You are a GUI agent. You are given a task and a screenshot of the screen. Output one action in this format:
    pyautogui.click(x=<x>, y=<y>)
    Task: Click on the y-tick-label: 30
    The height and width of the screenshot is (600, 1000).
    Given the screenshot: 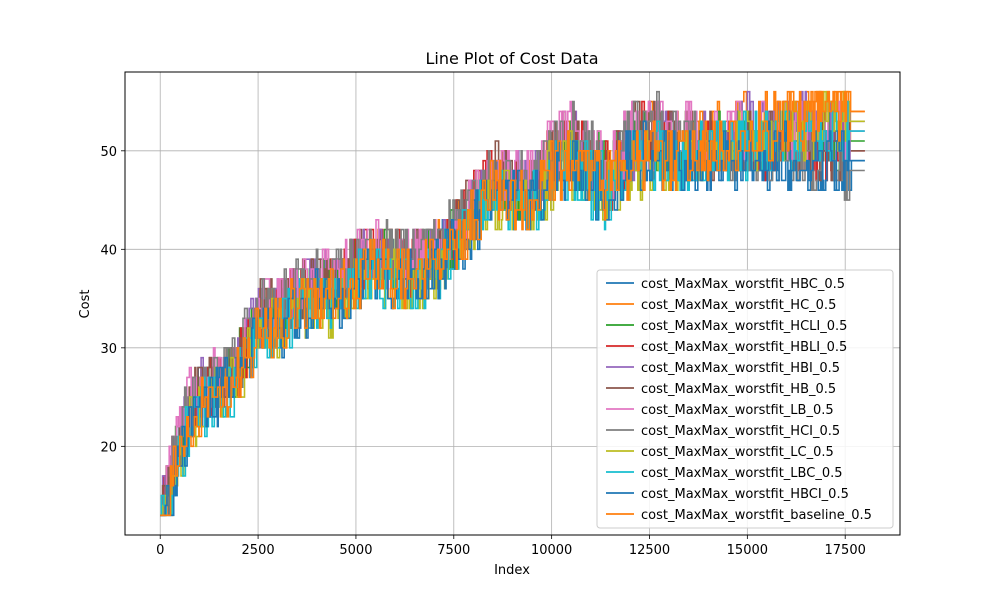 What is the action you would take?
    pyautogui.click(x=108, y=349)
    